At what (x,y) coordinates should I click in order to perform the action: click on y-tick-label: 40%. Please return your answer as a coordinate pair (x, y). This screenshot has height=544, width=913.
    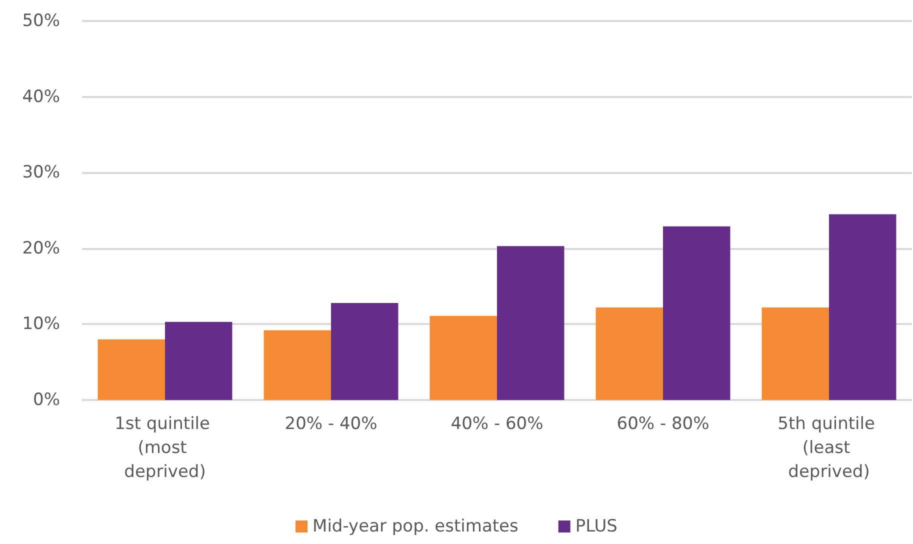
    Looking at the image, I should click on (41, 96).